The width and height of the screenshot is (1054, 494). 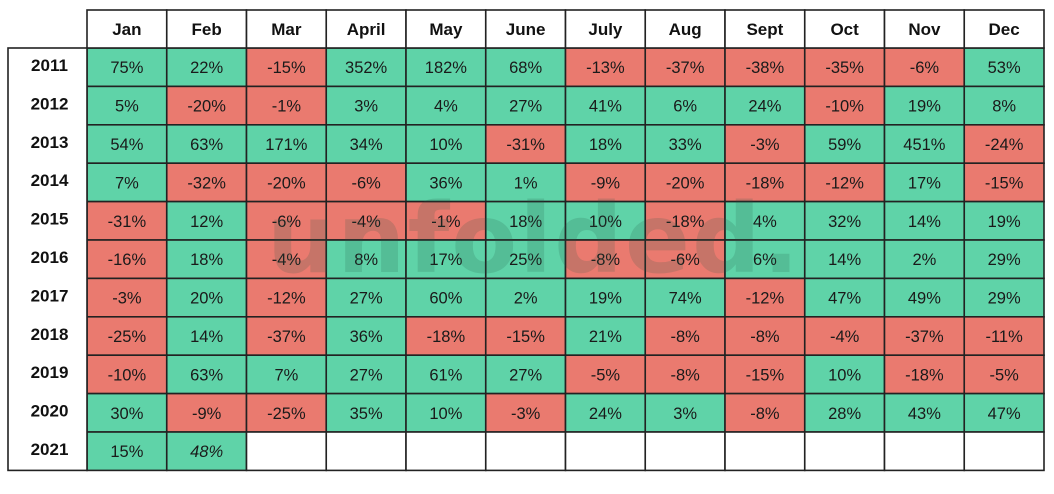 I want to click on heatmap-cell-label: 49%, so click(x=924, y=299).